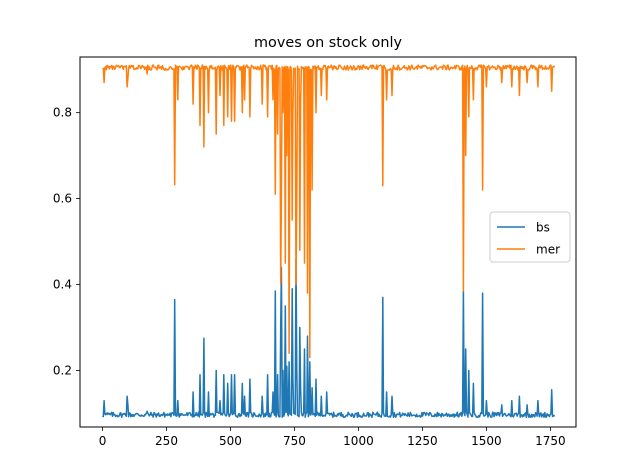  Describe the element at coordinates (62, 285) in the screenshot. I see `y-tick-label: 0.4` at that location.